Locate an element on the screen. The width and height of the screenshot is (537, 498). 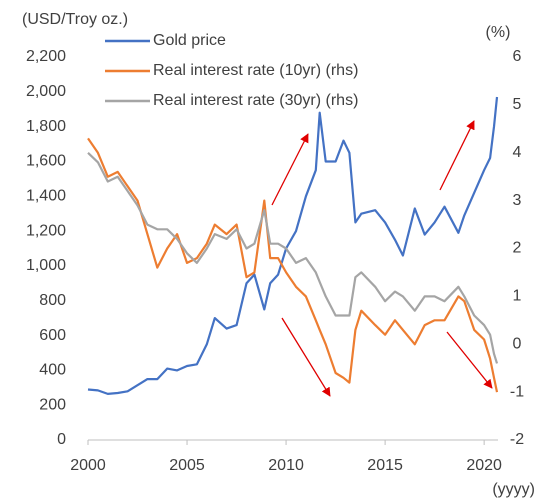
y2-tick-label: 4 is located at coordinates (517, 152).